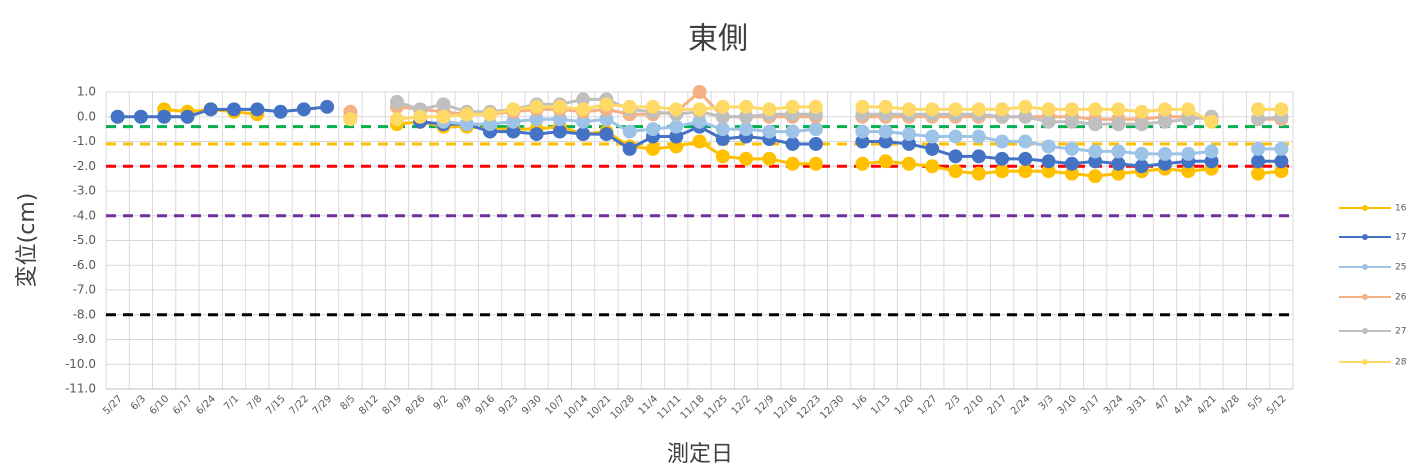 This screenshot has height=470, width=1408. What do you see at coordinates (113, 405) in the screenshot?
I see `x-tick-label: 5/27` at bounding box center [113, 405].